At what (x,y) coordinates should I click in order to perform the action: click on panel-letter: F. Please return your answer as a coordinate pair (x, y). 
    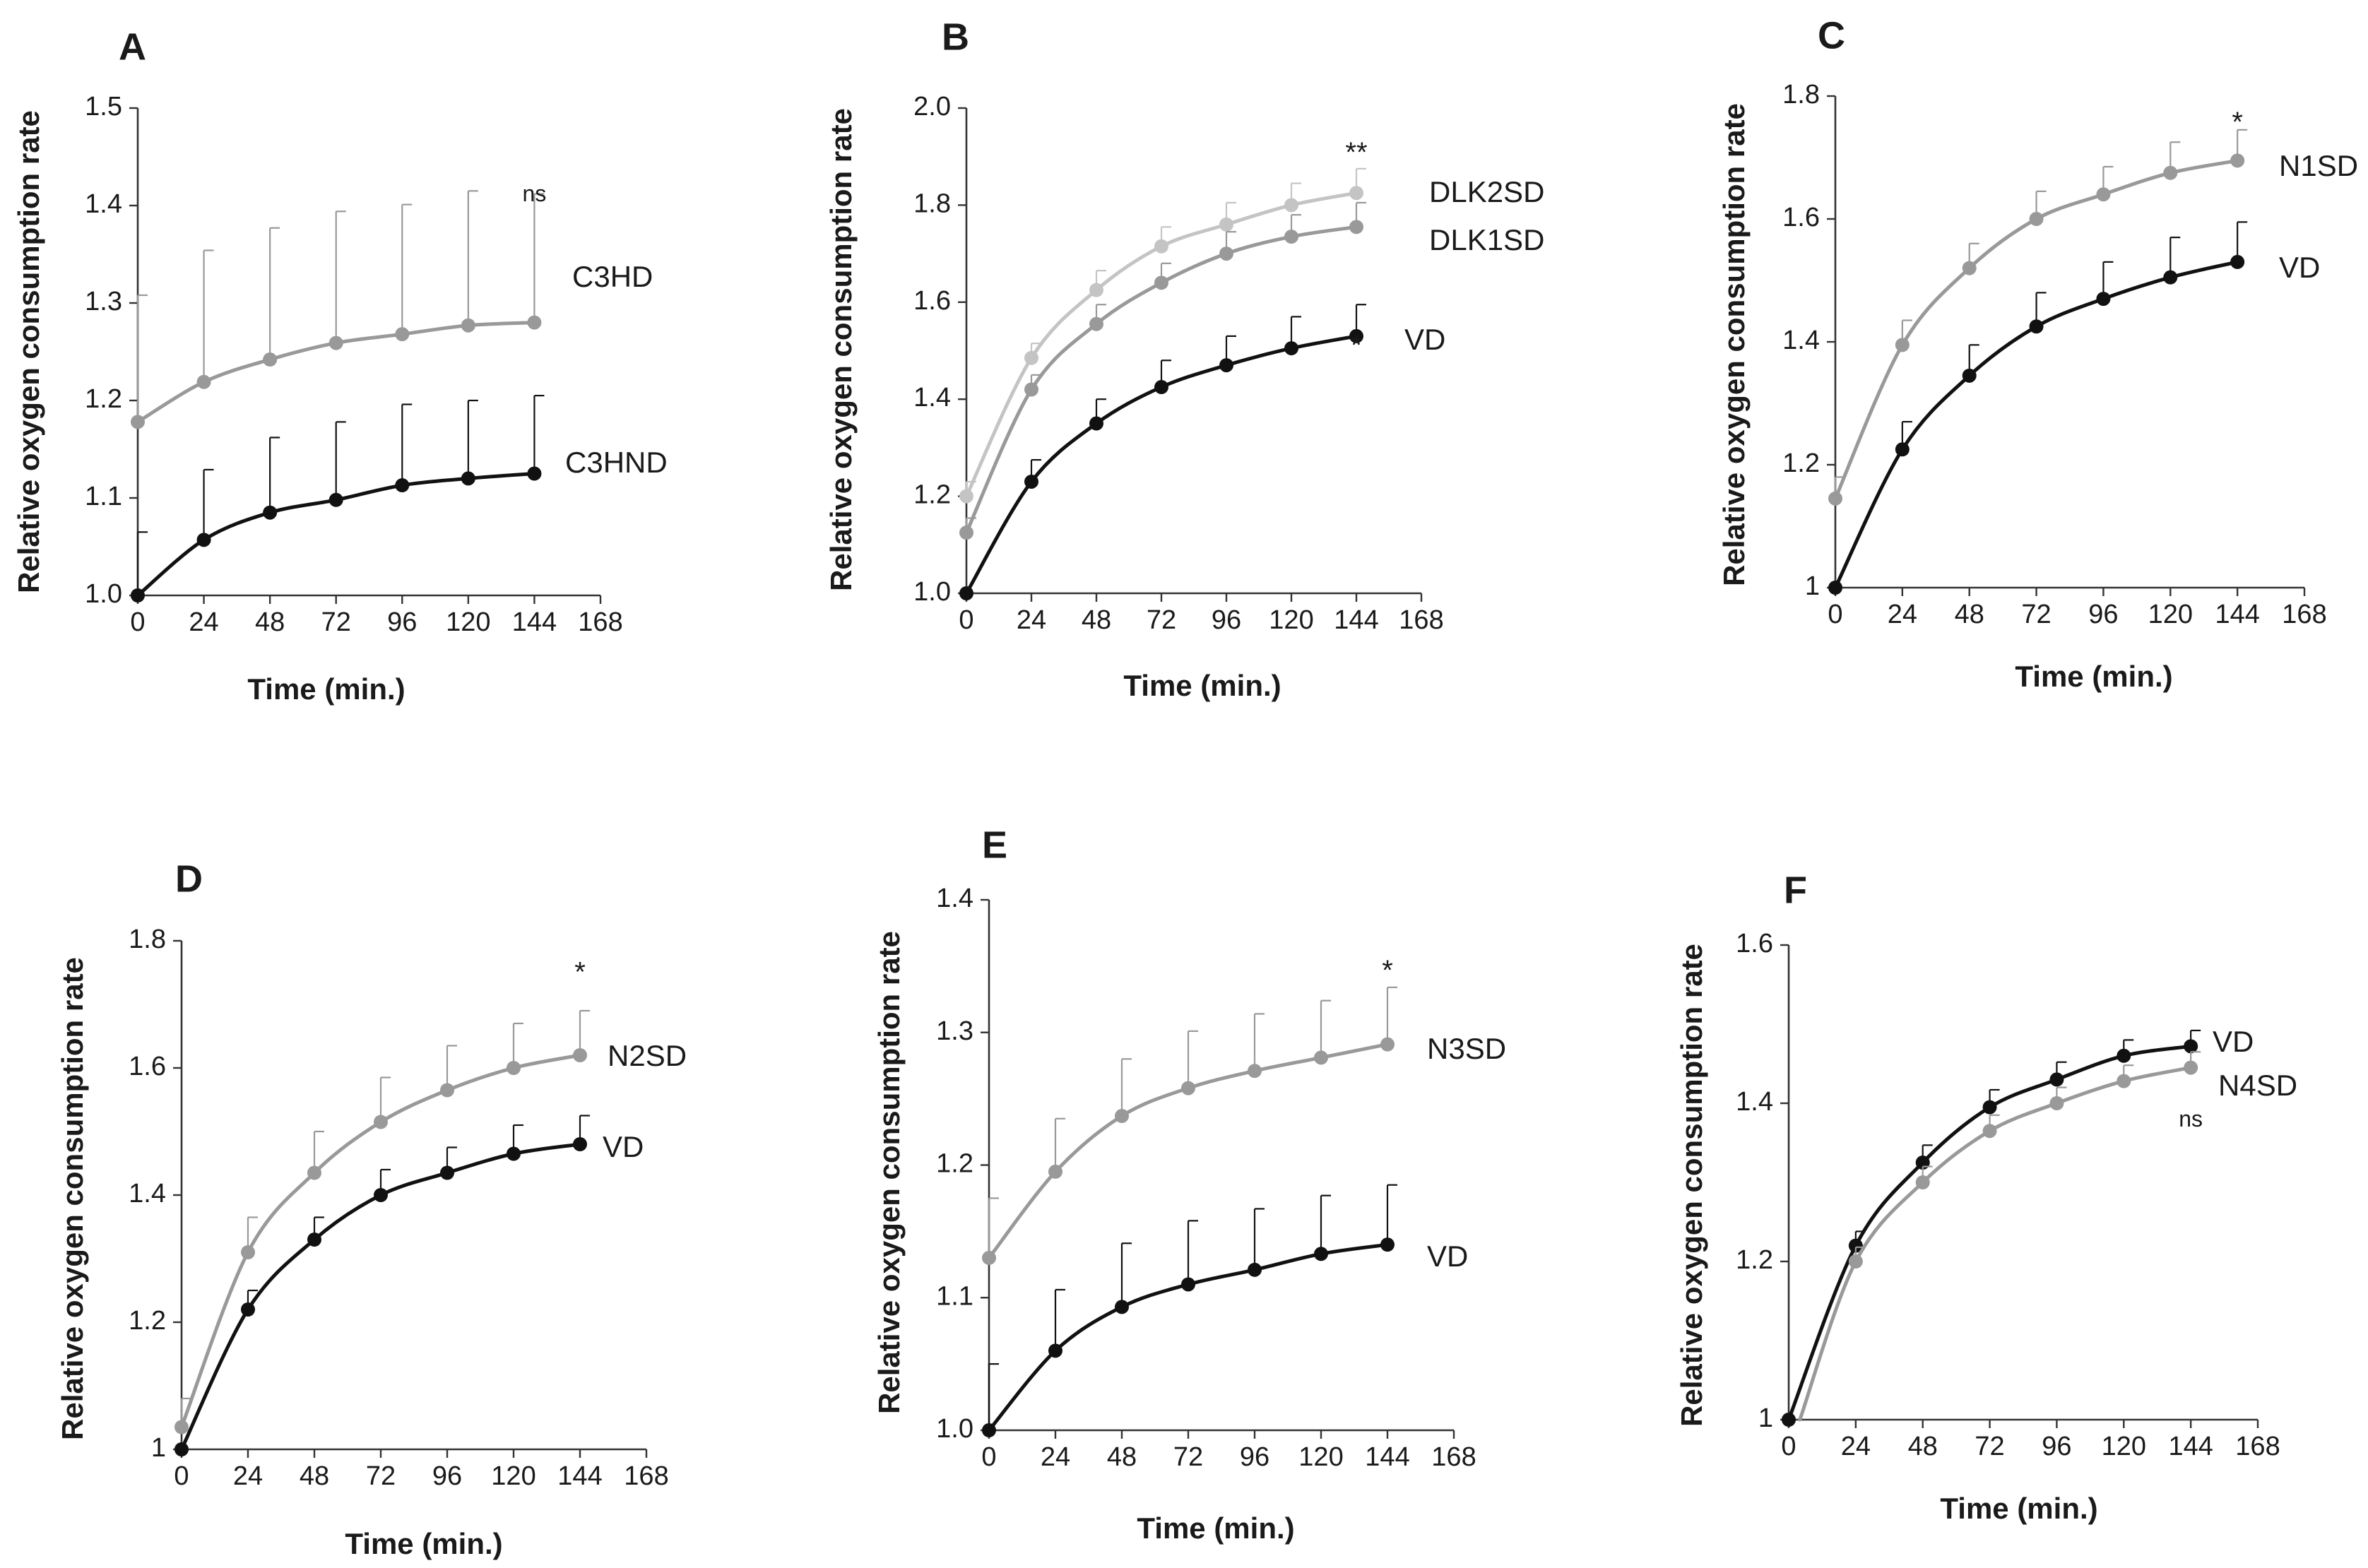
    Looking at the image, I should click on (1795, 890).